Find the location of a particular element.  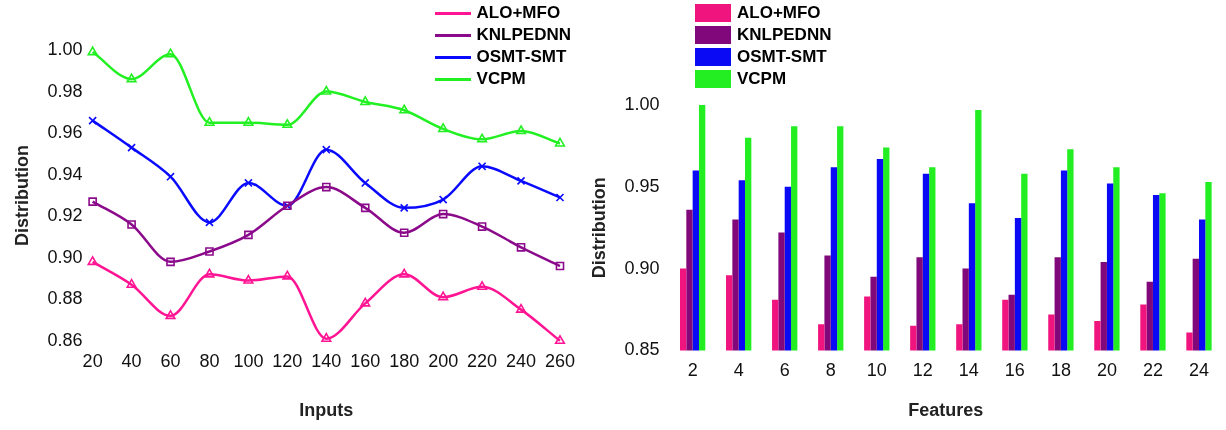

y-tick-label: 0.85 is located at coordinates (642, 349).